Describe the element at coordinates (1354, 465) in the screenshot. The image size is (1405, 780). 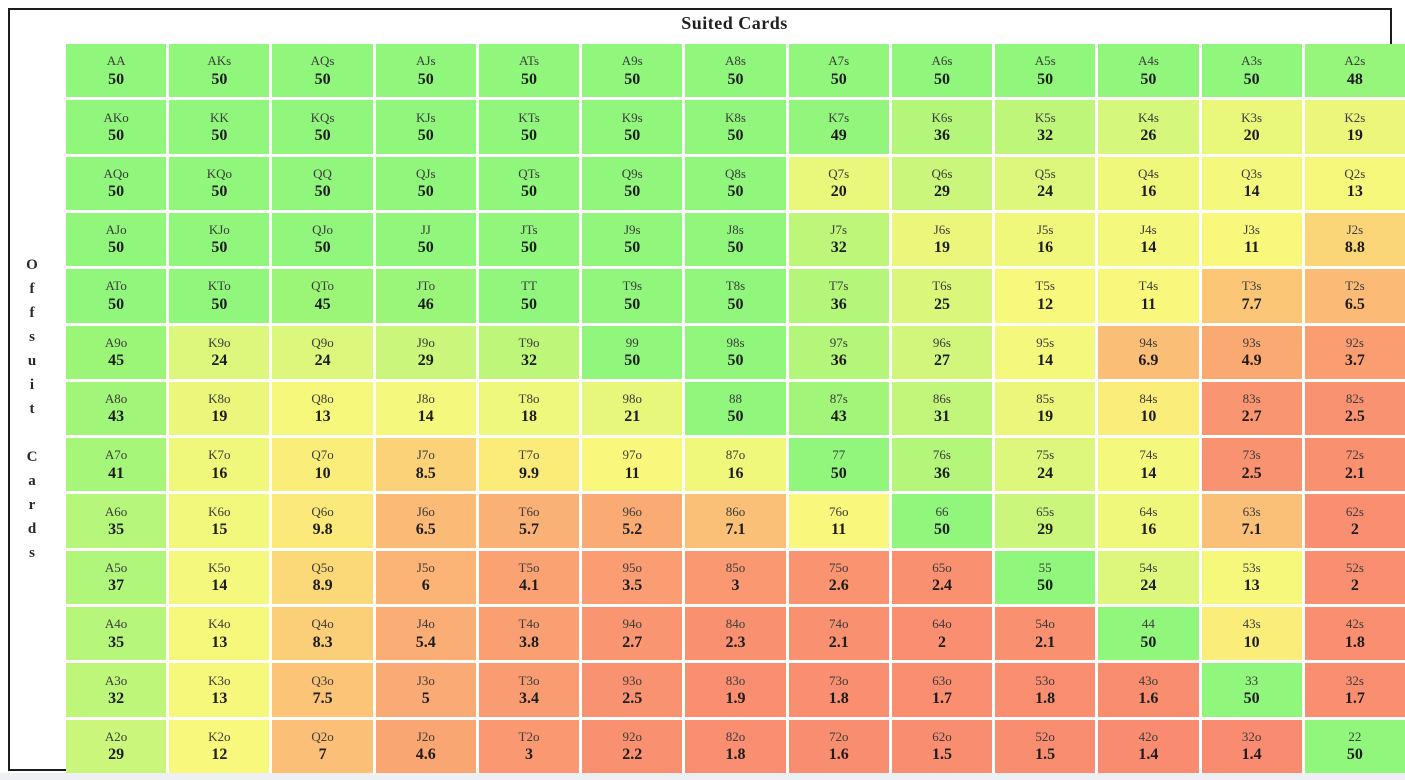
I see `hand-cell: 72s 2.1` at that location.